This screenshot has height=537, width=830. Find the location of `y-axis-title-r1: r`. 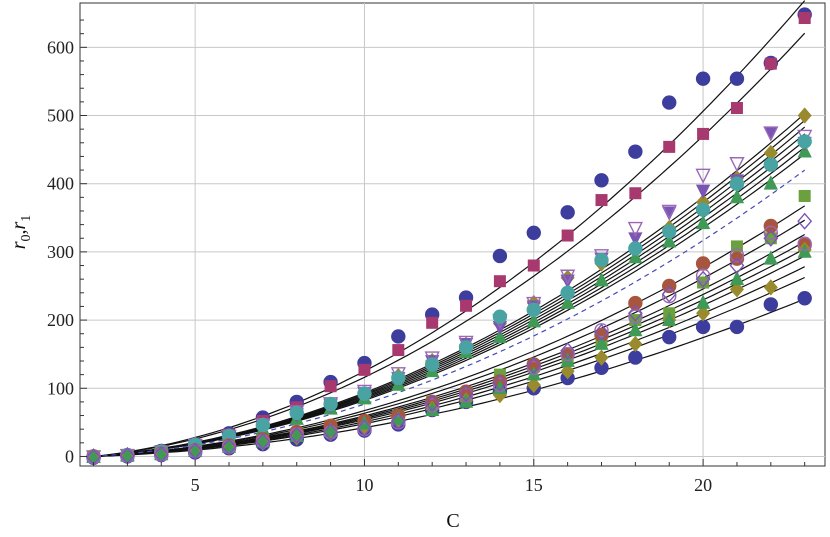

y-axis-title-r1: r is located at coordinates (19, 226).